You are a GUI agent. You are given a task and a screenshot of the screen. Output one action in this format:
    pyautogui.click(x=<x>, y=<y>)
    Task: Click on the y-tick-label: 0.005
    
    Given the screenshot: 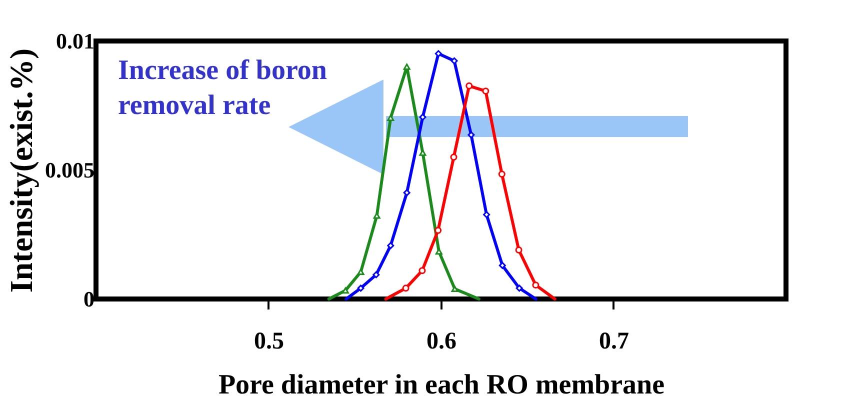 What is the action you would take?
    pyautogui.click(x=69, y=170)
    